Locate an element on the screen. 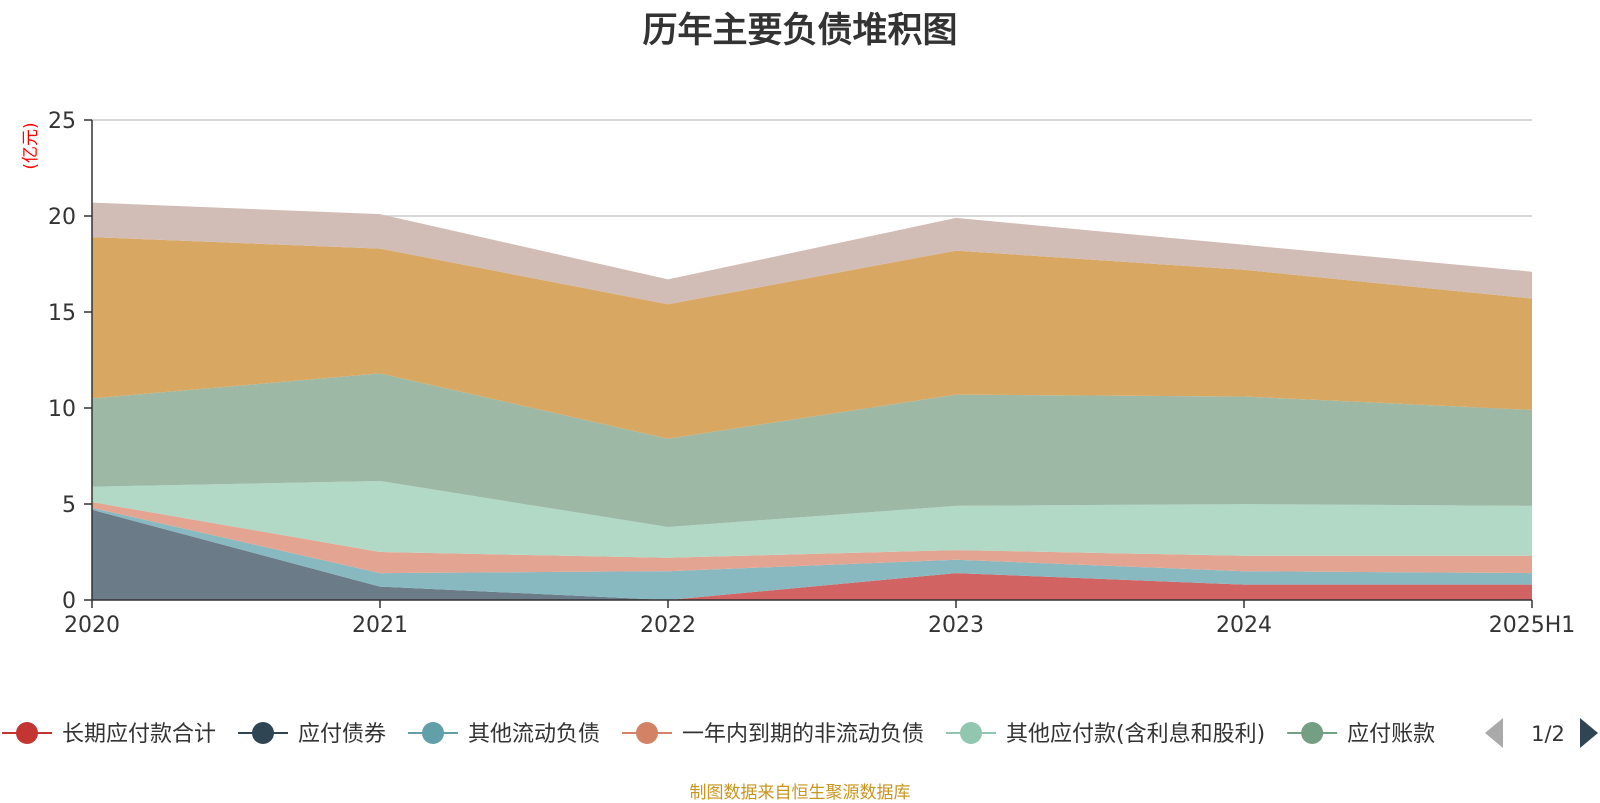  legend-label: 长期应付款合计 is located at coordinates (139, 734).